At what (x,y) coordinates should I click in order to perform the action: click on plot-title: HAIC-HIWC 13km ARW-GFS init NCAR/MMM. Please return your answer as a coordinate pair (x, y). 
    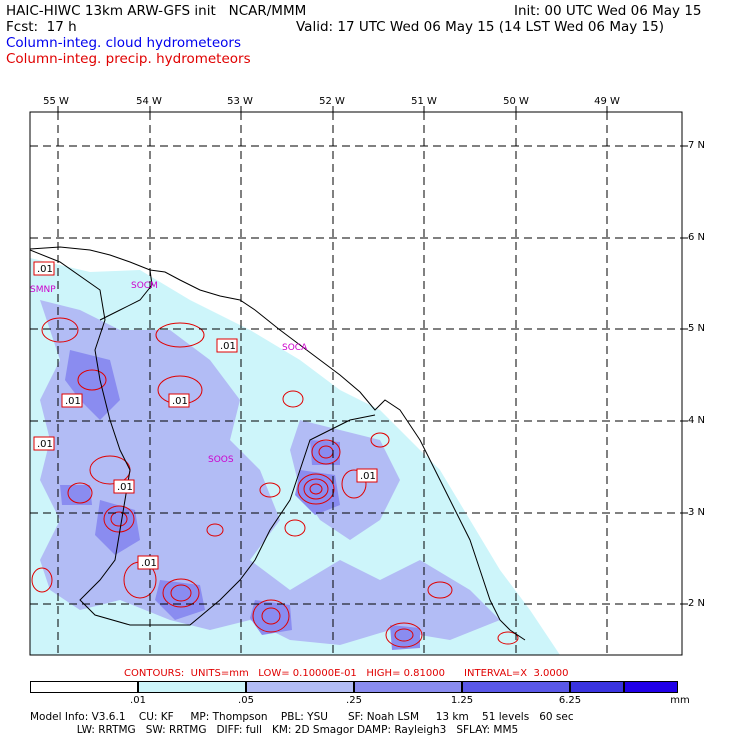
    Looking at the image, I should click on (156, 11).